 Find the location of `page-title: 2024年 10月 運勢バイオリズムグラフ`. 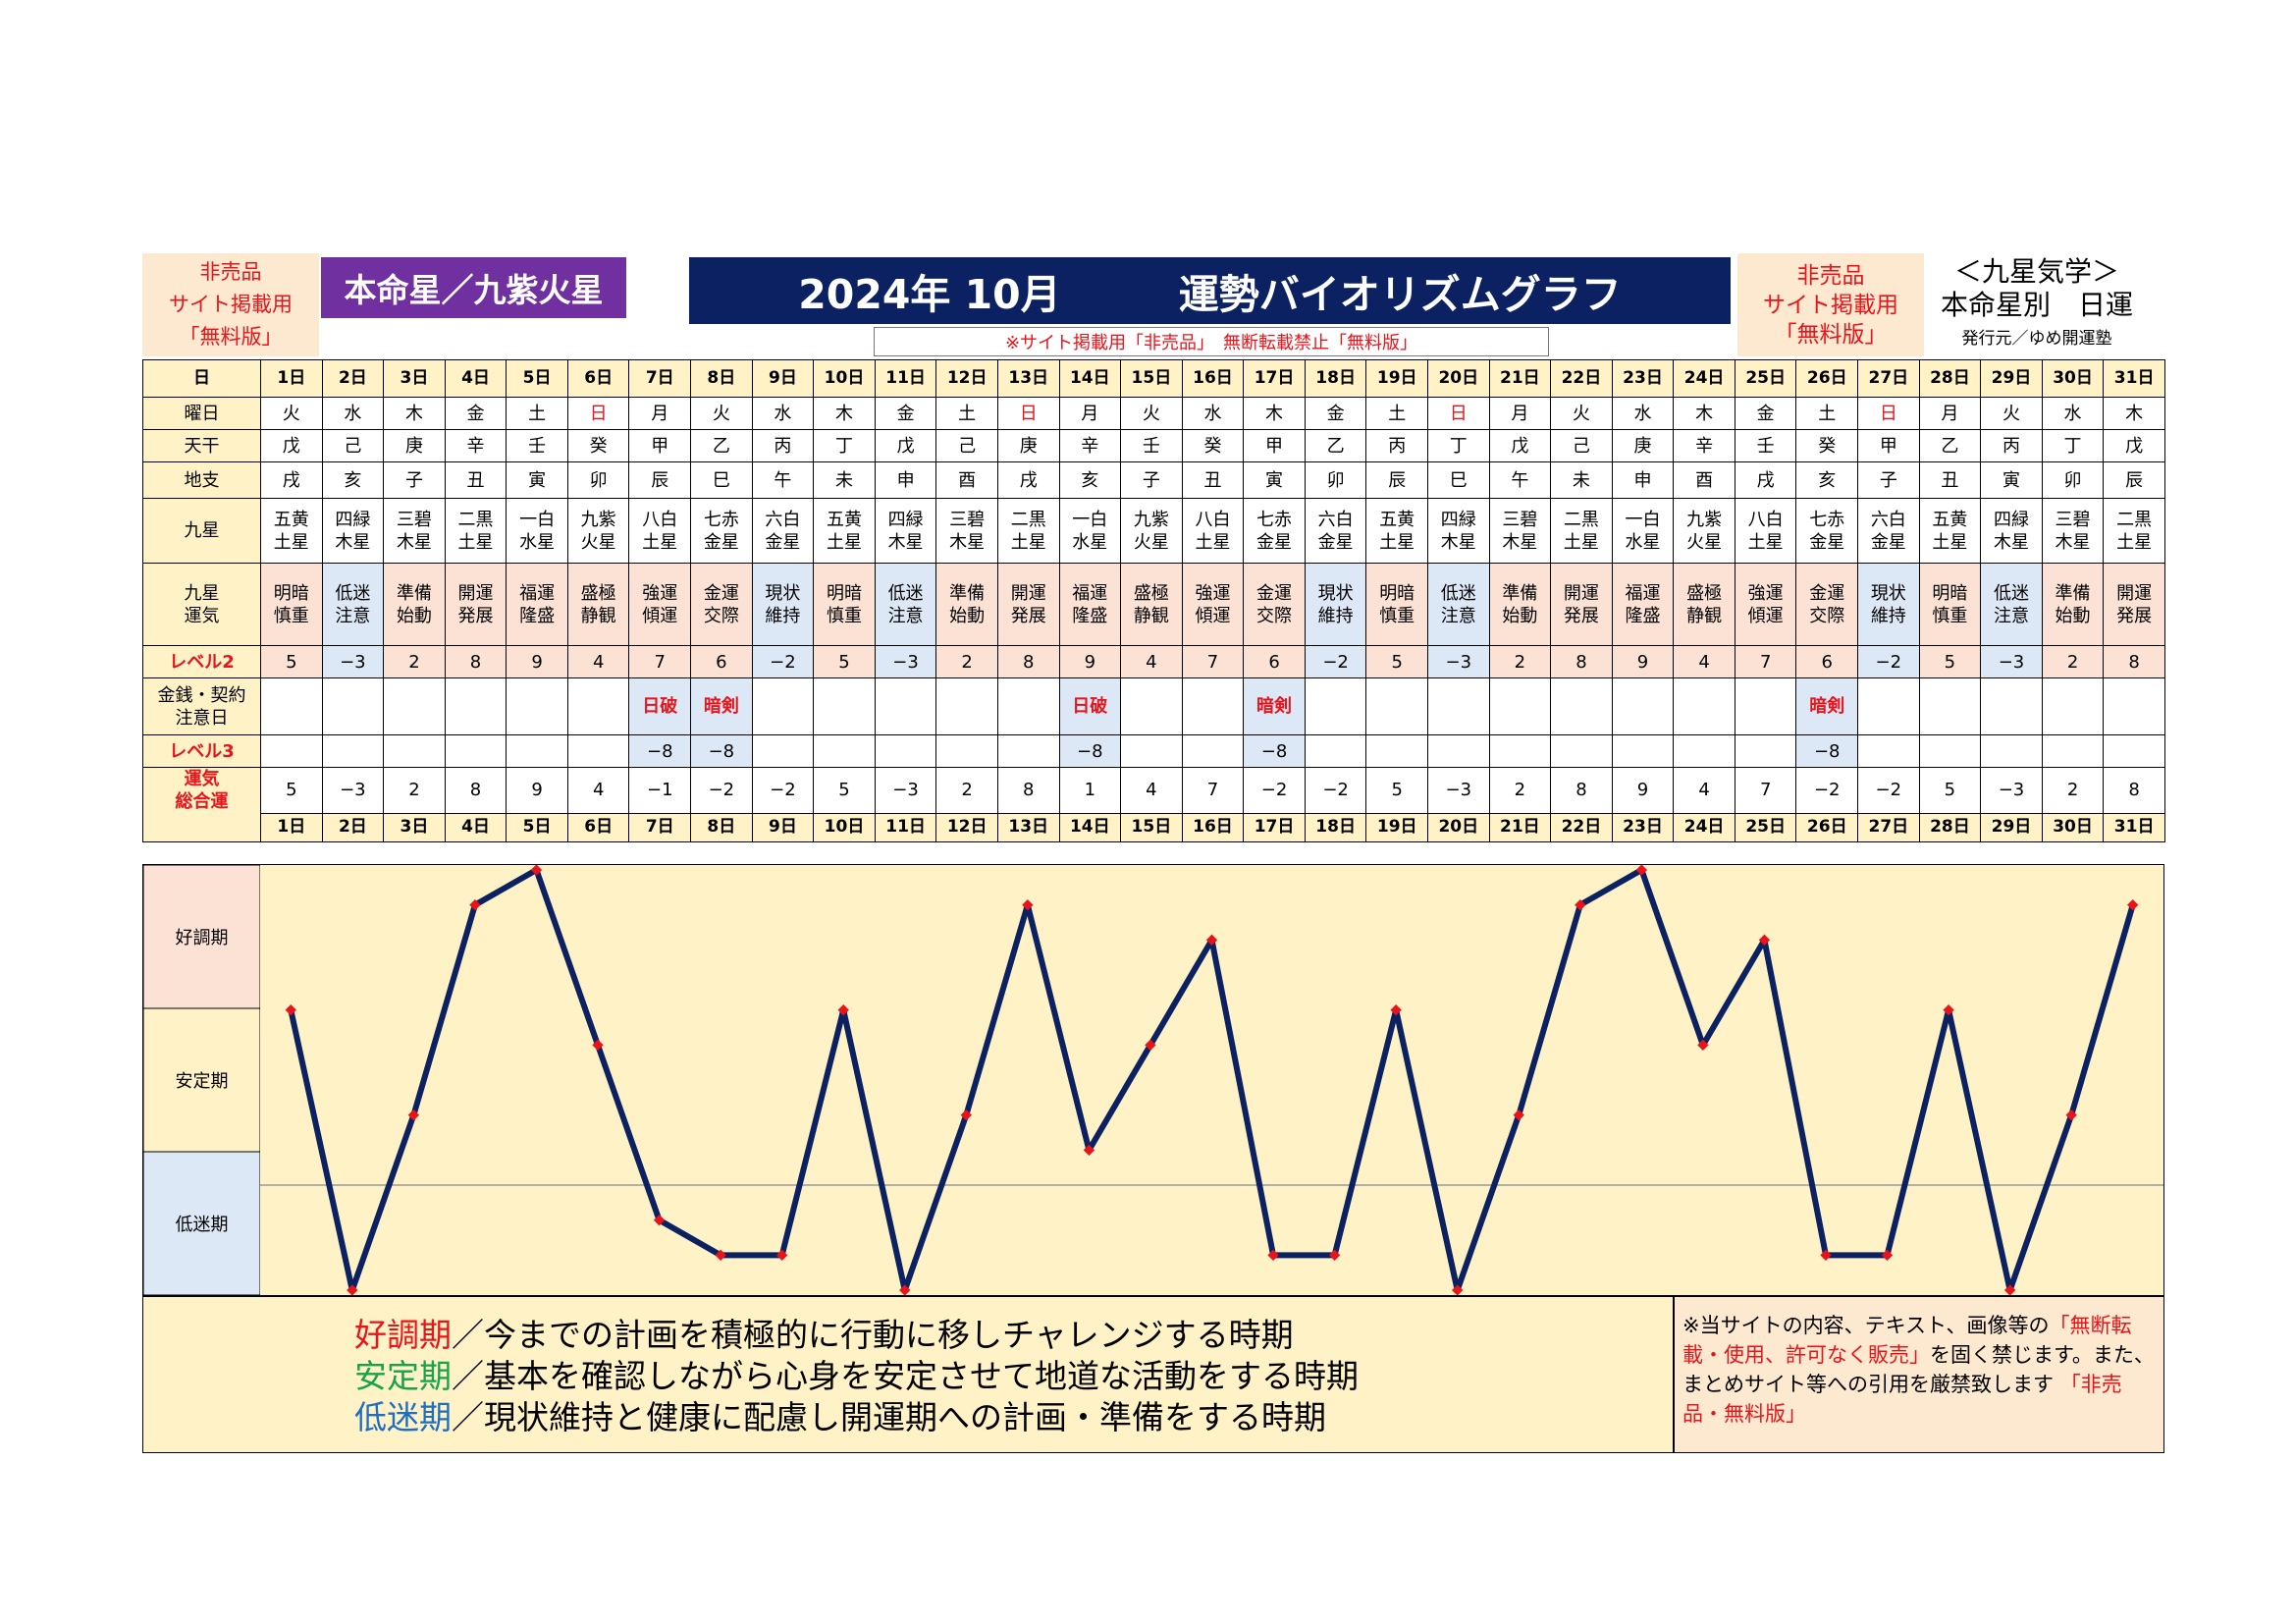

page-title: 2024年 10月 運勢バイオリズムグラフ is located at coordinates (1210, 290).